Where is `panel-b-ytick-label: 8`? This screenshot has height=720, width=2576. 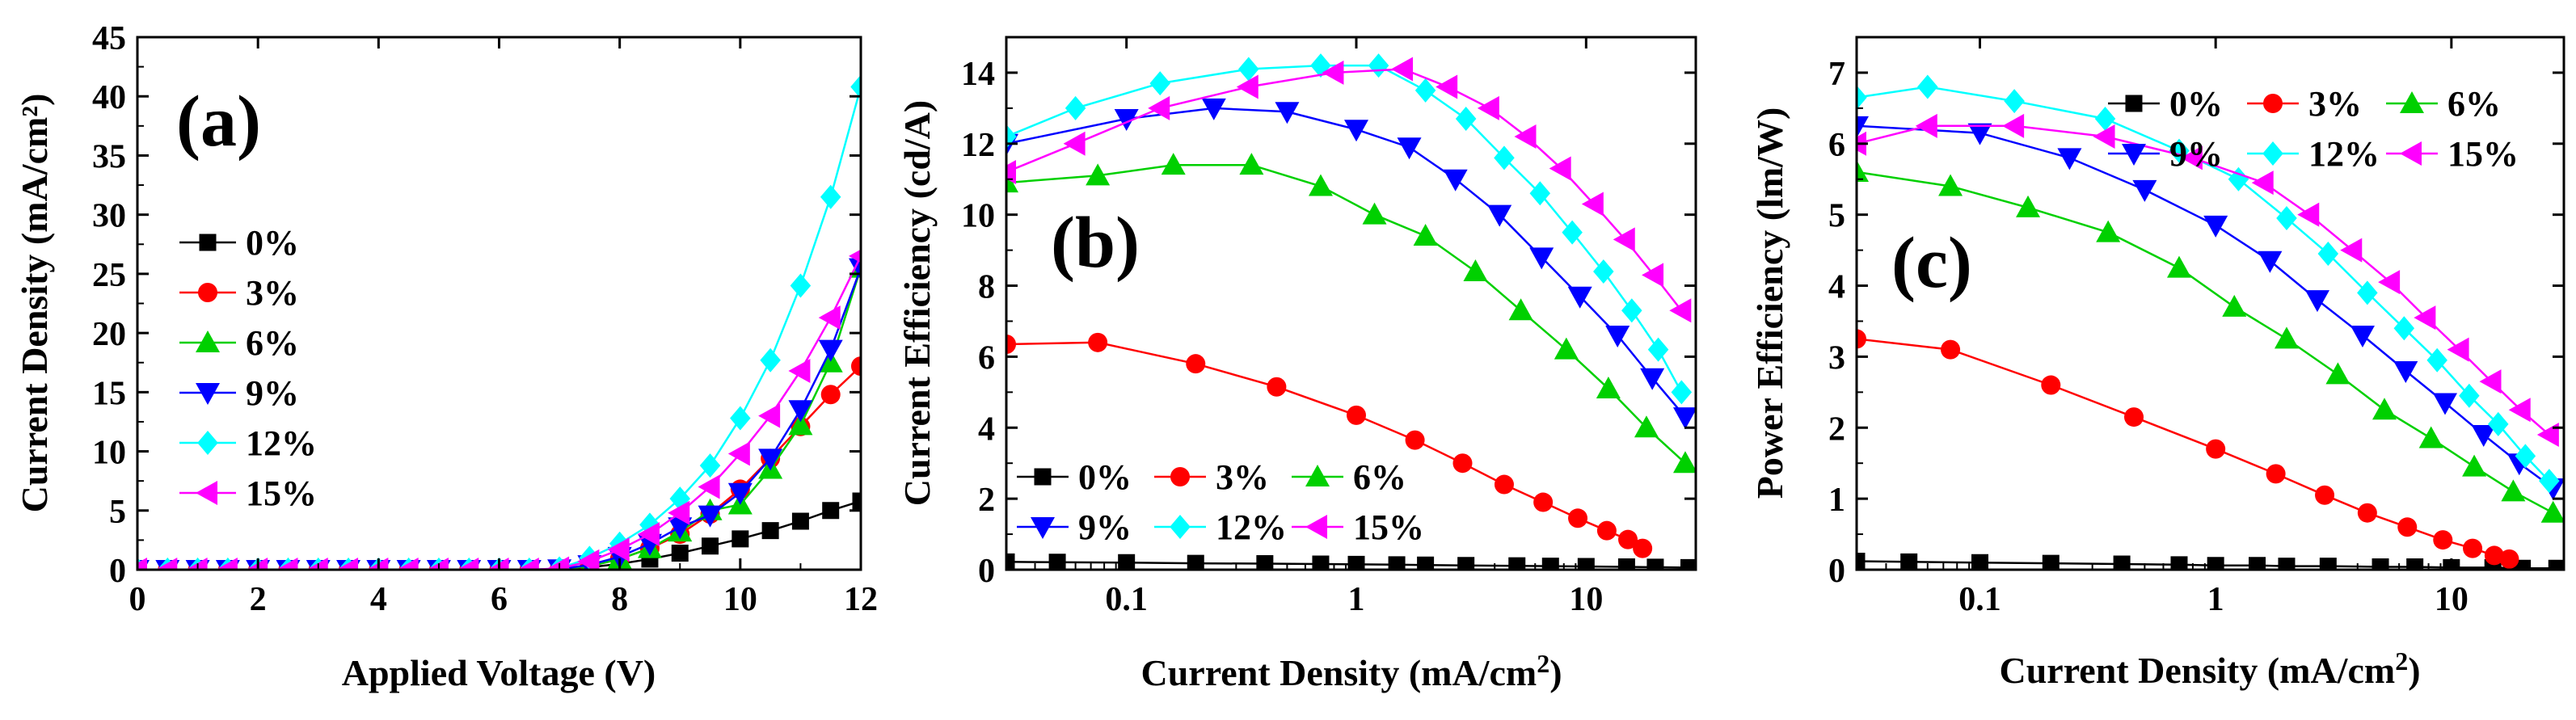
panel-b-ytick-label: 8 is located at coordinates (986, 287).